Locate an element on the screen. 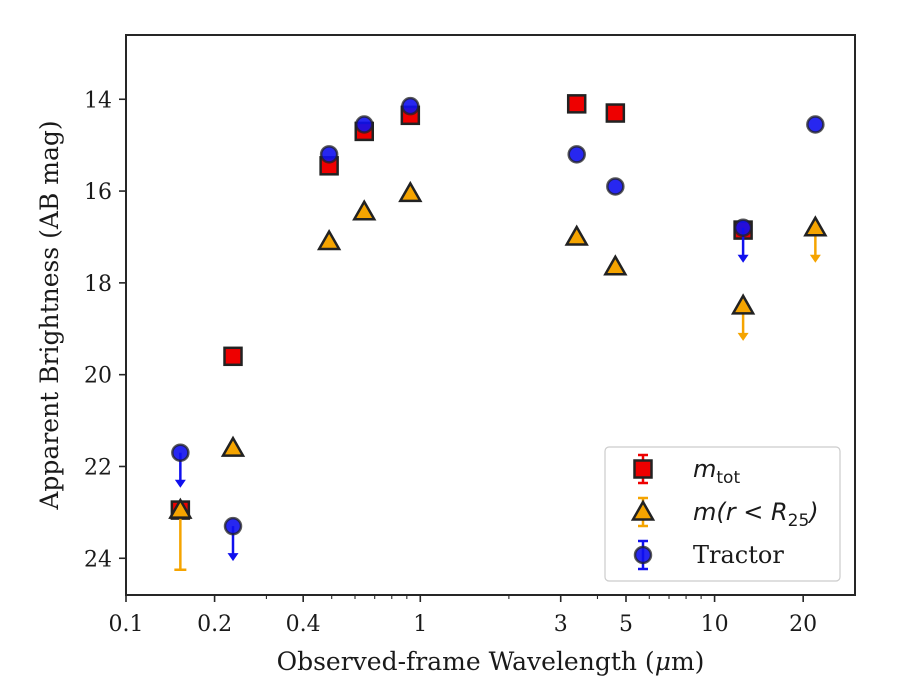  x-axis-label: Observed-frame Wavelength (μm) is located at coordinates (491, 661).